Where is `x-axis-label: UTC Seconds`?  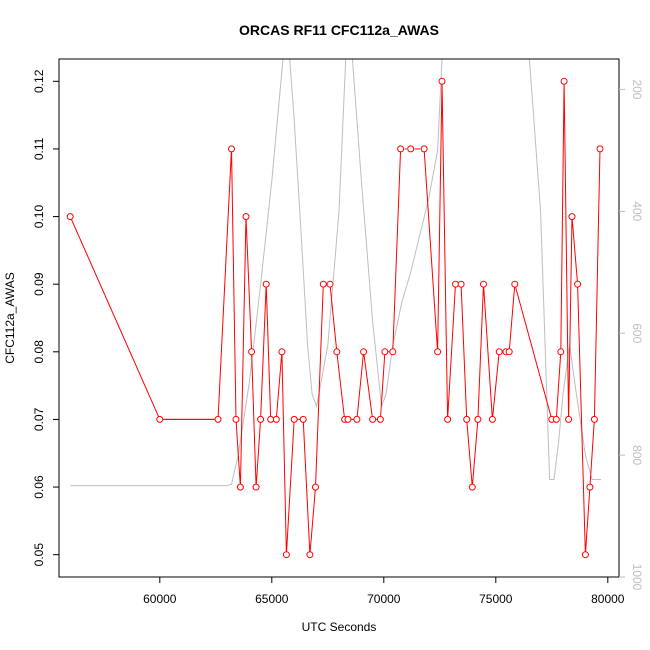 x-axis-label: UTC Seconds is located at coordinates (339, 627).